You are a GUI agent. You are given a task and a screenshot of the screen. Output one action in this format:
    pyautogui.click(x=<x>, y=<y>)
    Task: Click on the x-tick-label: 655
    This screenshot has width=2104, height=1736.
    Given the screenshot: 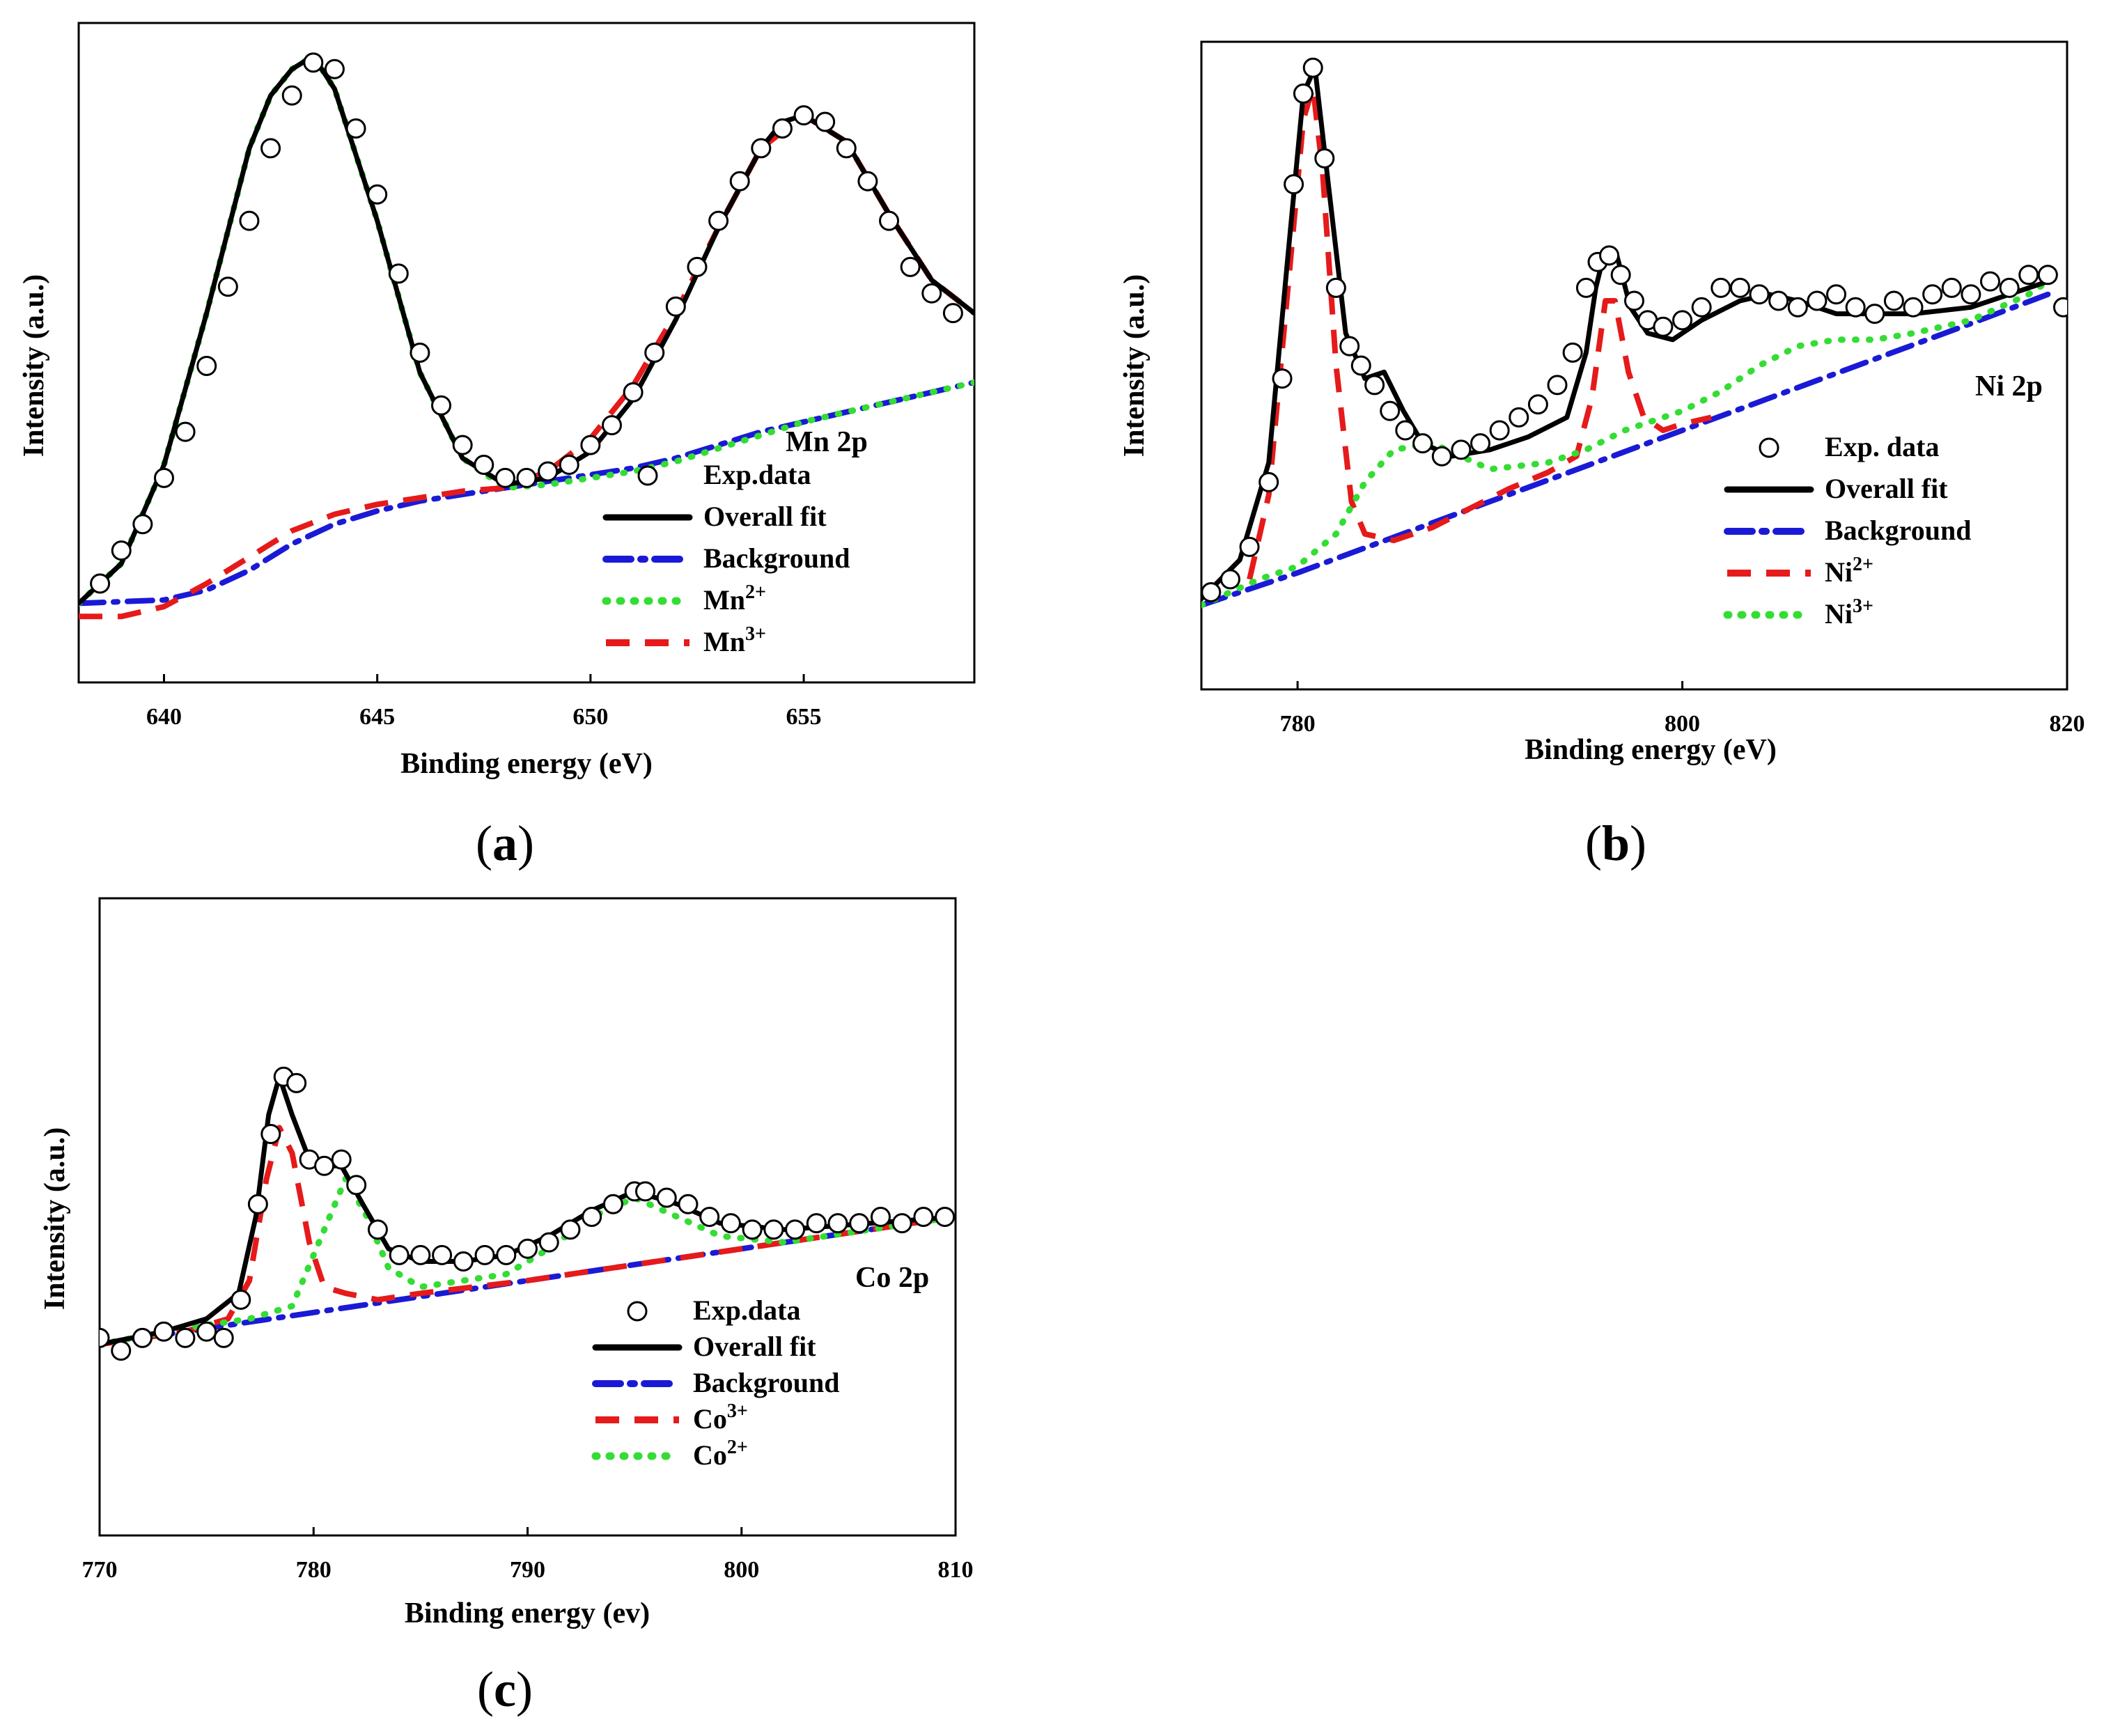 What is the action you would take?
    pyautogui.click(x=804, y=717)
    